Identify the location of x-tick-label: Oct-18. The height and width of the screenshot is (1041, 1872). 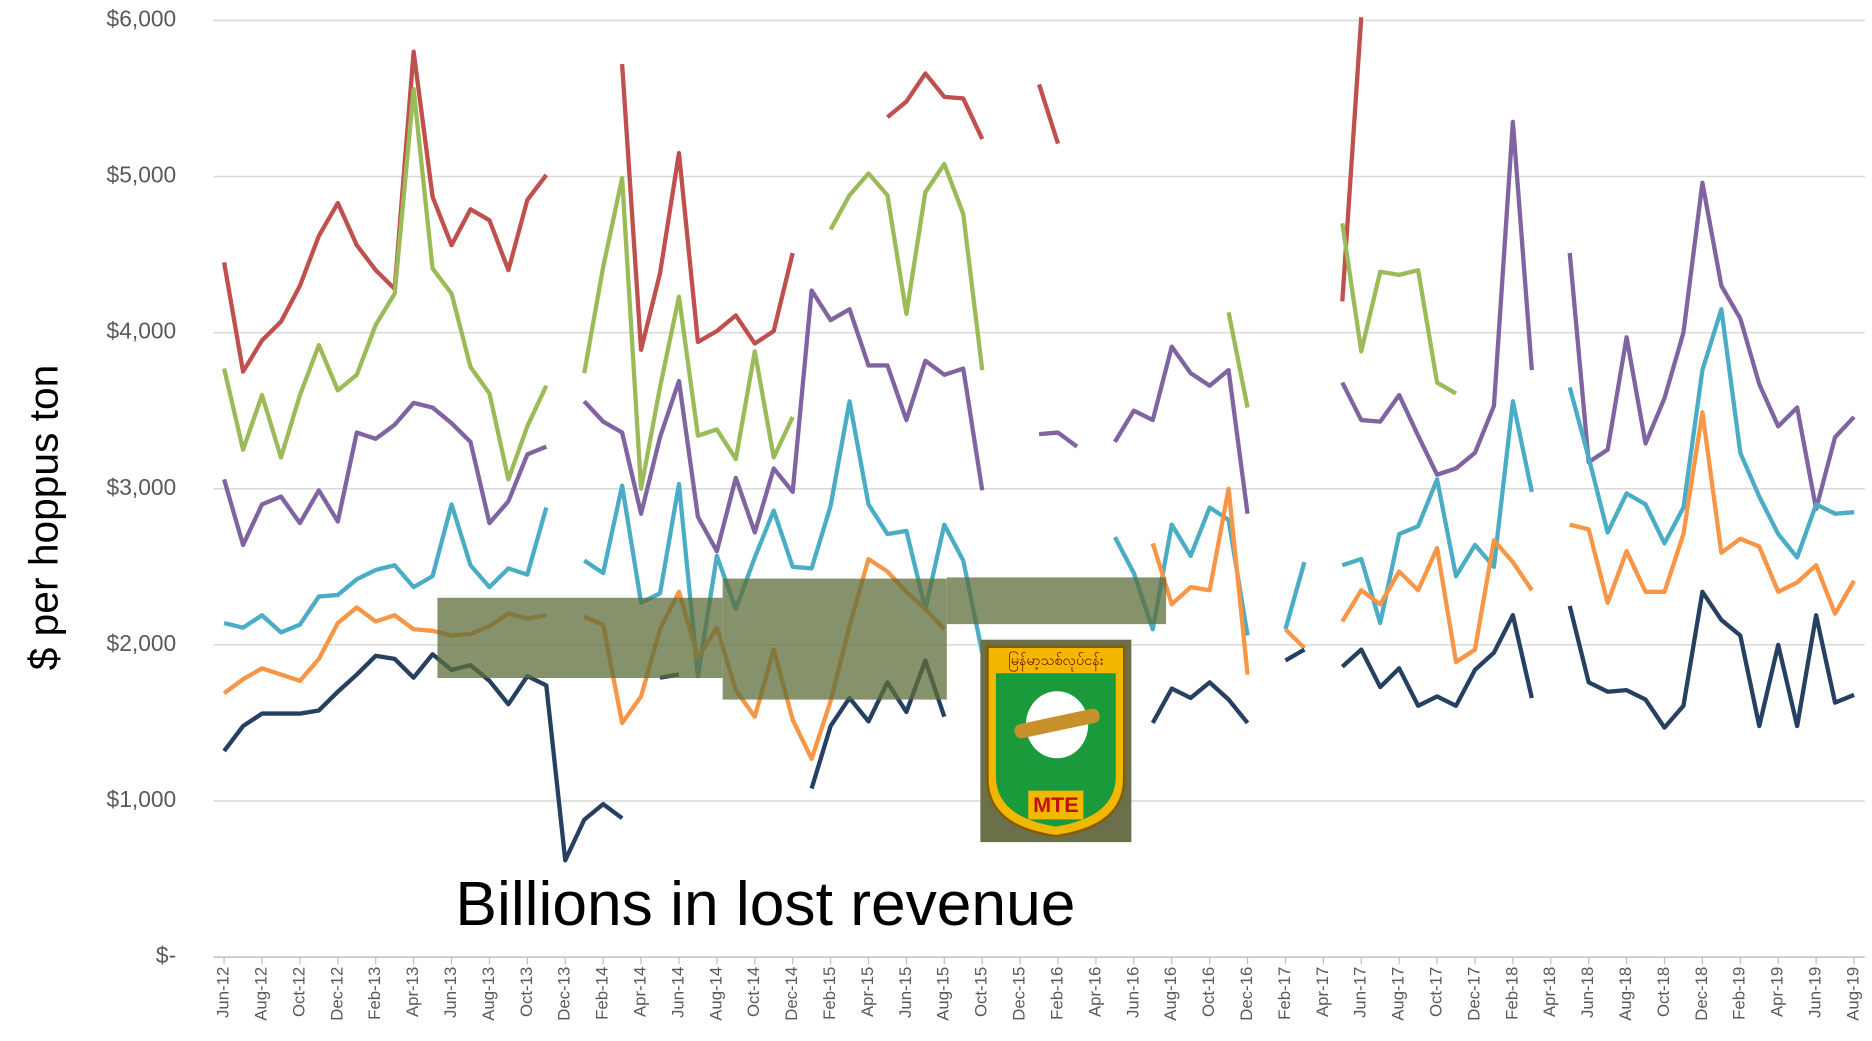
(1663, 992).